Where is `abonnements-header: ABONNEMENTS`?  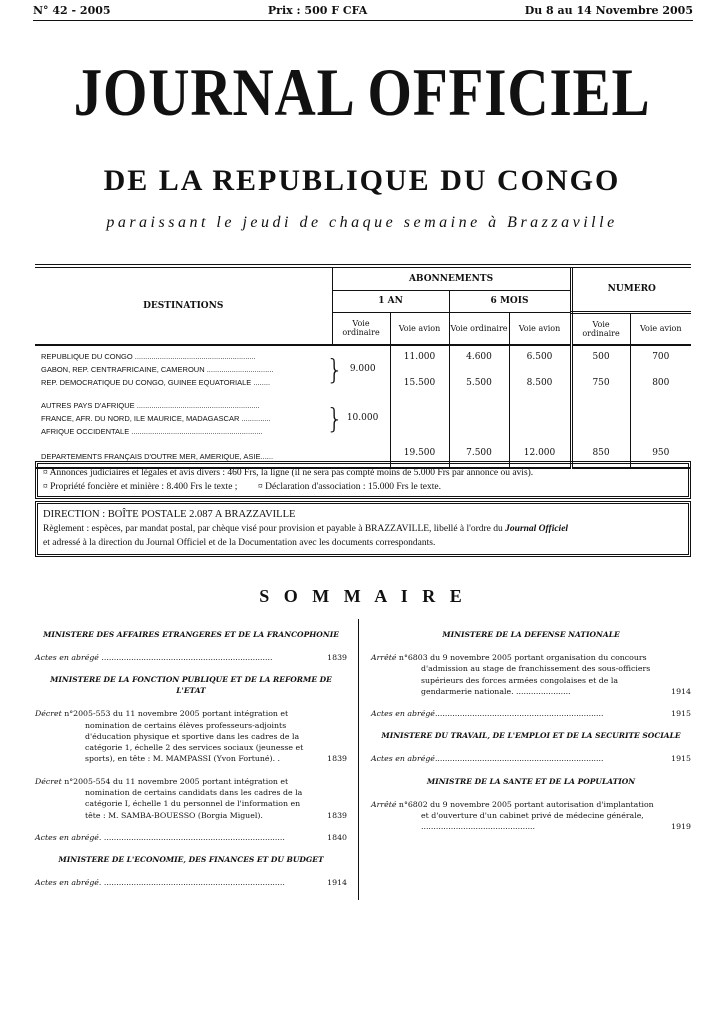 abonnements-header: ABONNEMENTS is located at coordinates (451, 278).